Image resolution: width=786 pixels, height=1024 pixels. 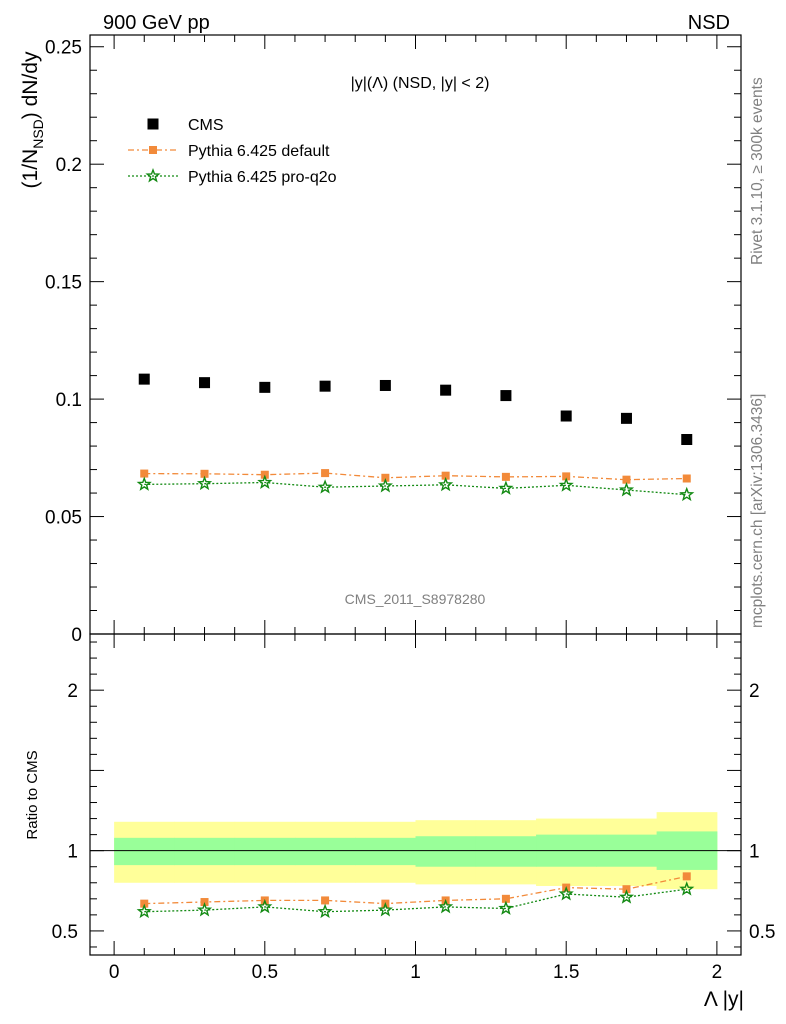 What do you see at coordinates (262, 177) in the screenshot?
I see `legend-entry-pythia-6-425-pro-q2o: Pythia 6.425 pro-q2o` at bounding box center [262, 177].